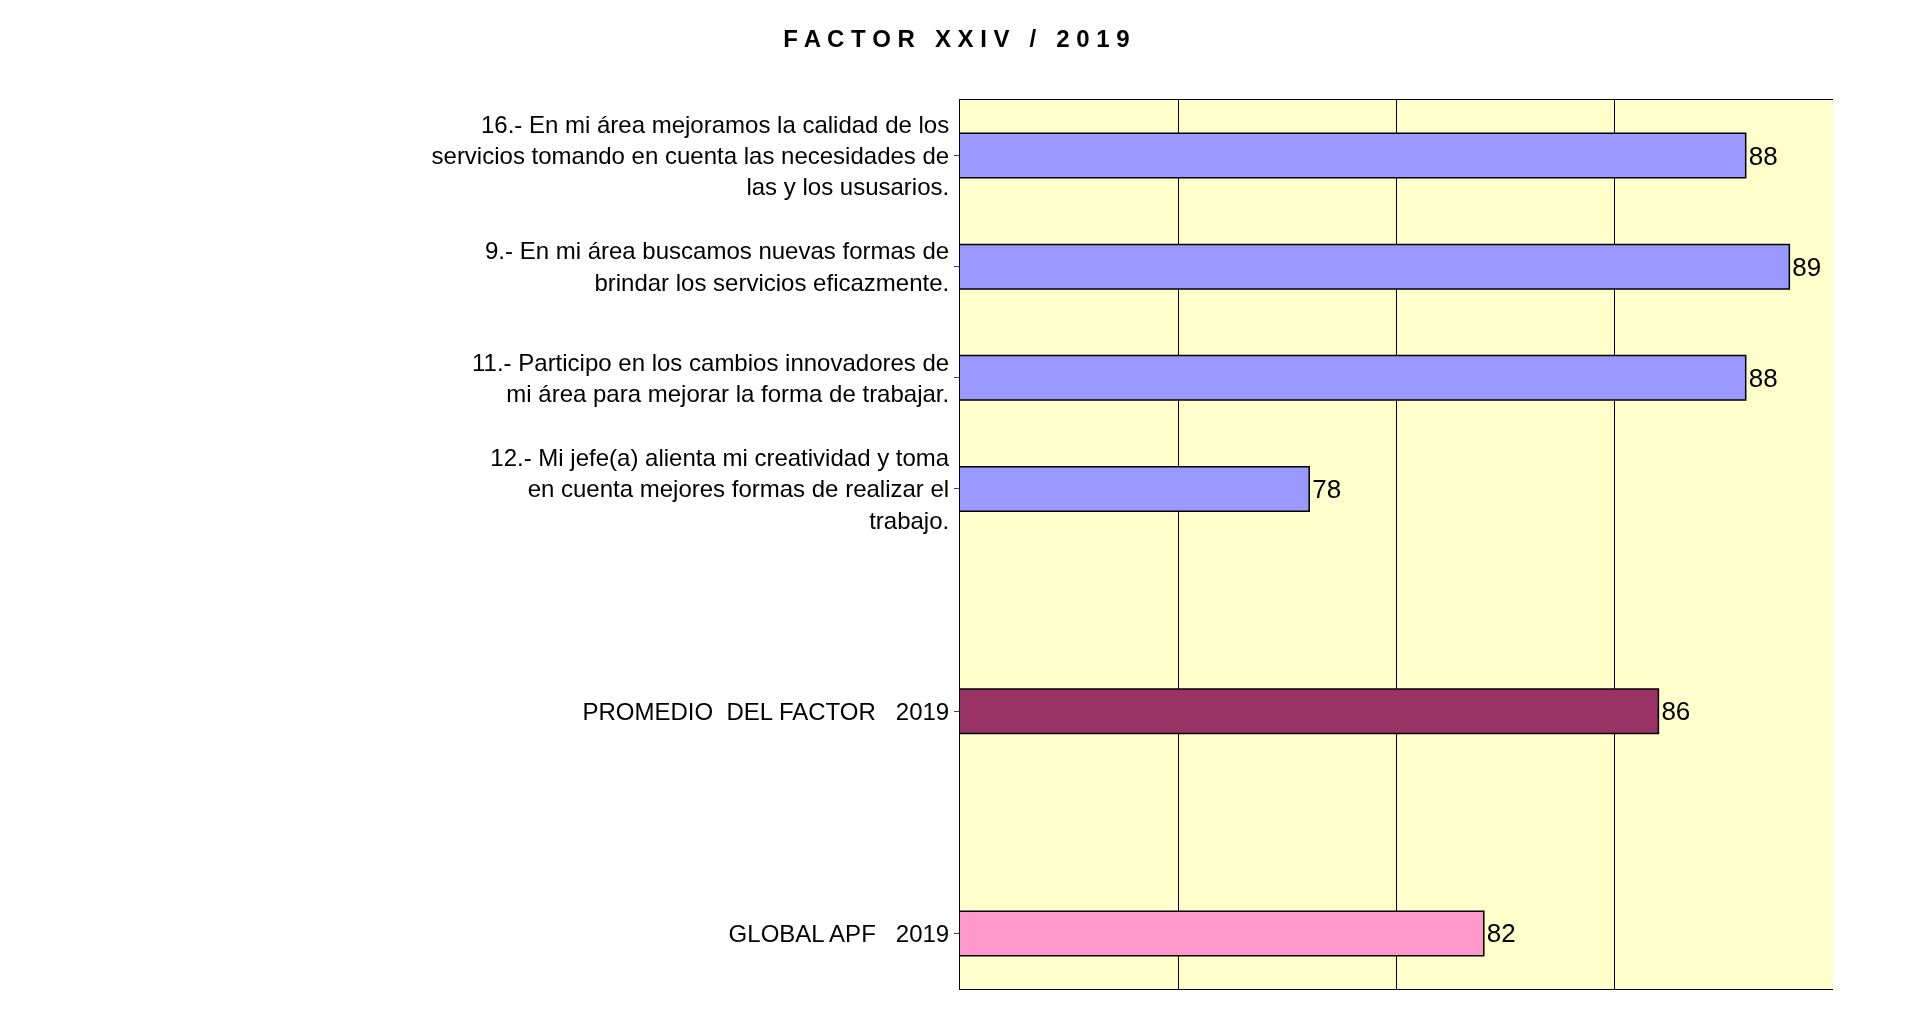 This screenshot has height=1009, width=1913. I want to click on data-label: 89, so click(1807, 266).